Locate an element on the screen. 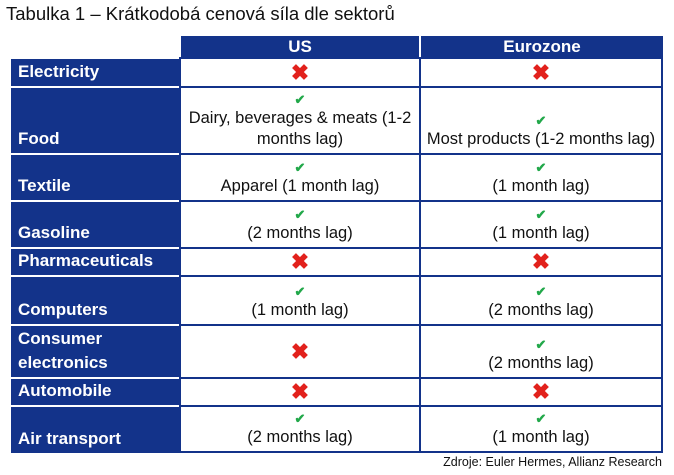 Image resolution: width=674 pixels, height=475 pixels. column-header-us: US is located at coordinates (299, 46).